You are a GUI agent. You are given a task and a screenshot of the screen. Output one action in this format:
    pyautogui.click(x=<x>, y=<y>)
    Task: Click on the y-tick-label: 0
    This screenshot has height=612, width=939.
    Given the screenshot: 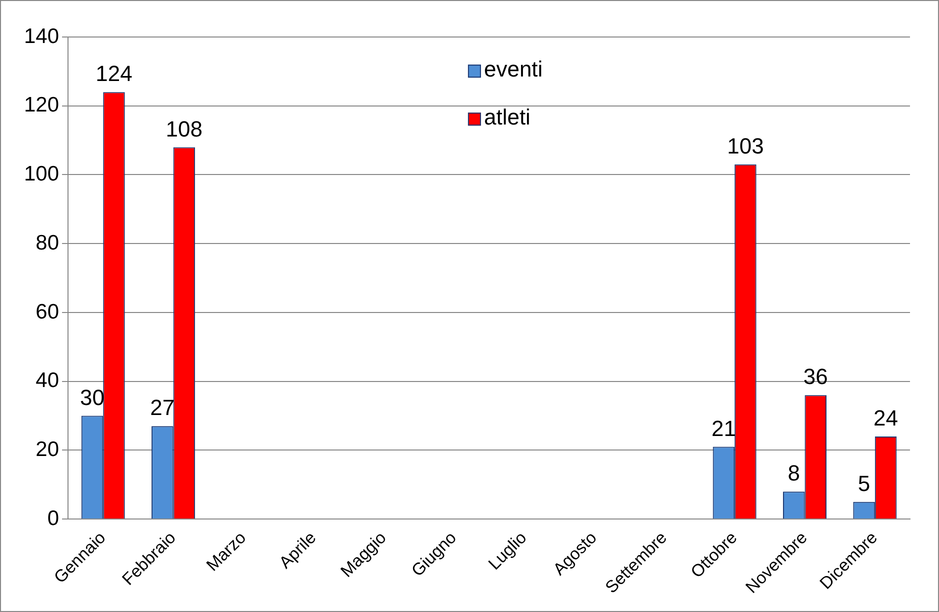 What is the action you would take?
    pyautogui.click(x=53, y=518)
    